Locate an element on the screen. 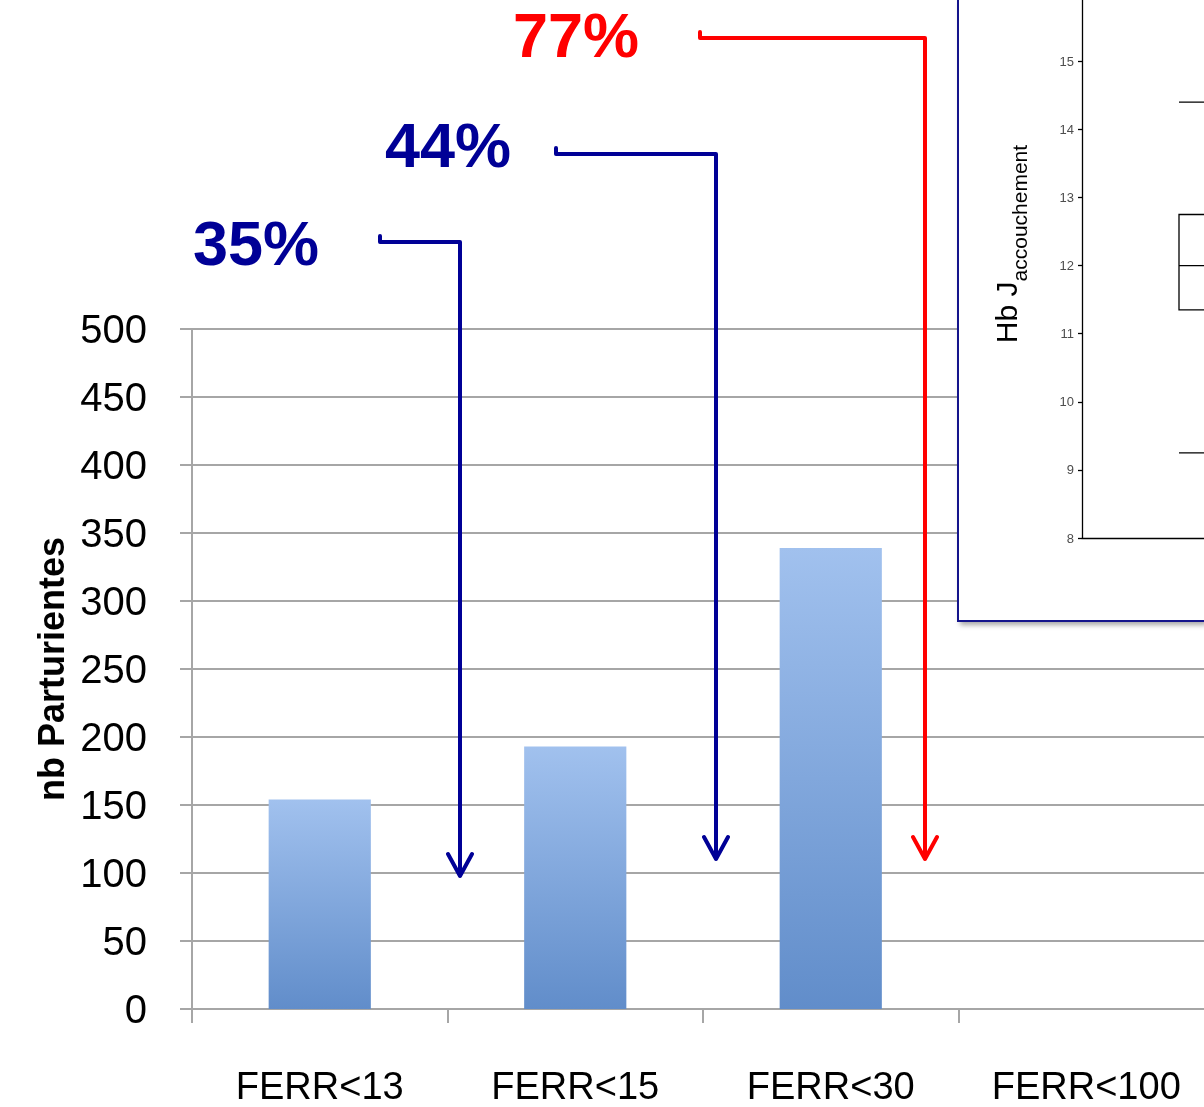  y-tick-label: 500 is located at coordinates (113, 329).